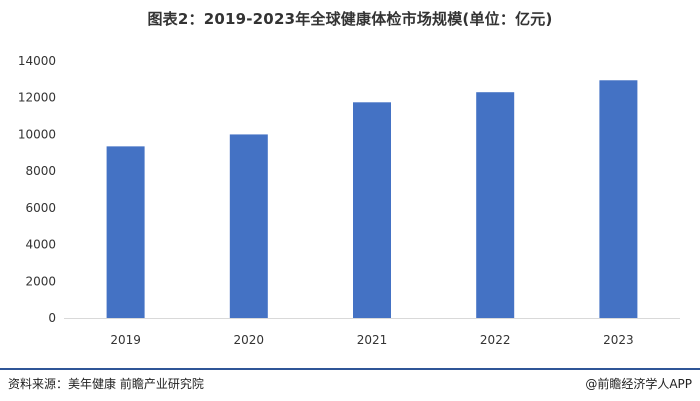  I want to click on x-tick-label: 2019, so click(125, 340).